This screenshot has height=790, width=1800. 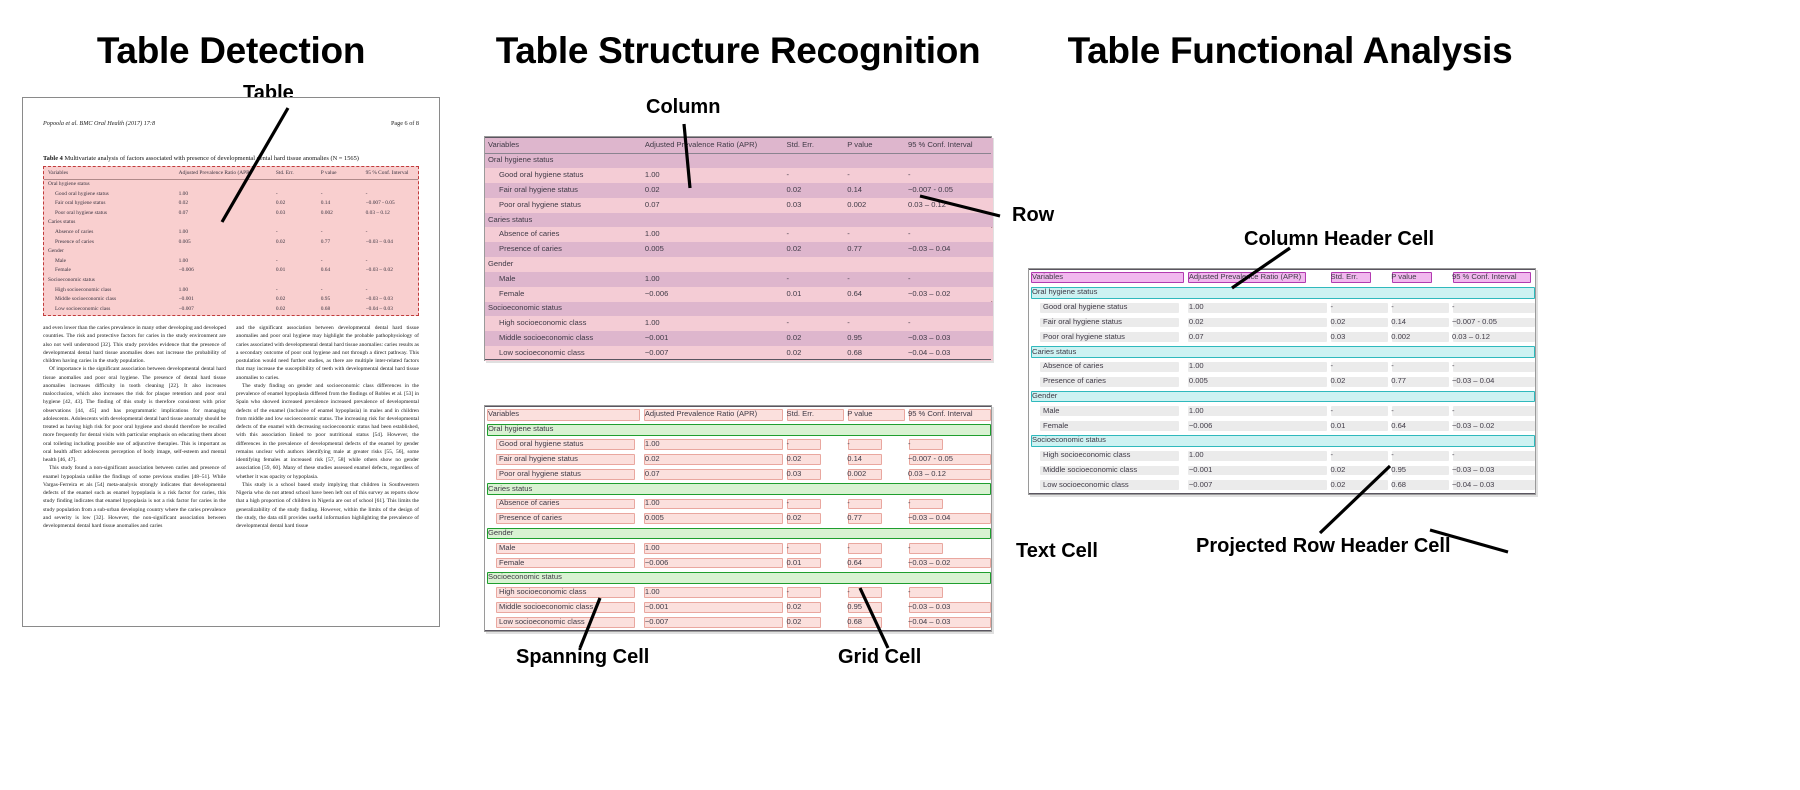 I want to click on table-cell: −0.007, so click(x=186, y=308).